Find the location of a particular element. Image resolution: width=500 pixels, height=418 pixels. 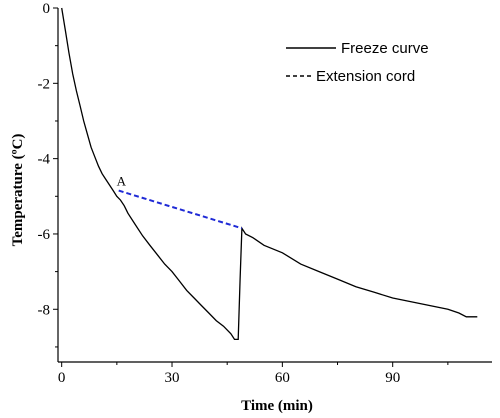

x-tick-label: 60 is located at coordinates (282, 378).